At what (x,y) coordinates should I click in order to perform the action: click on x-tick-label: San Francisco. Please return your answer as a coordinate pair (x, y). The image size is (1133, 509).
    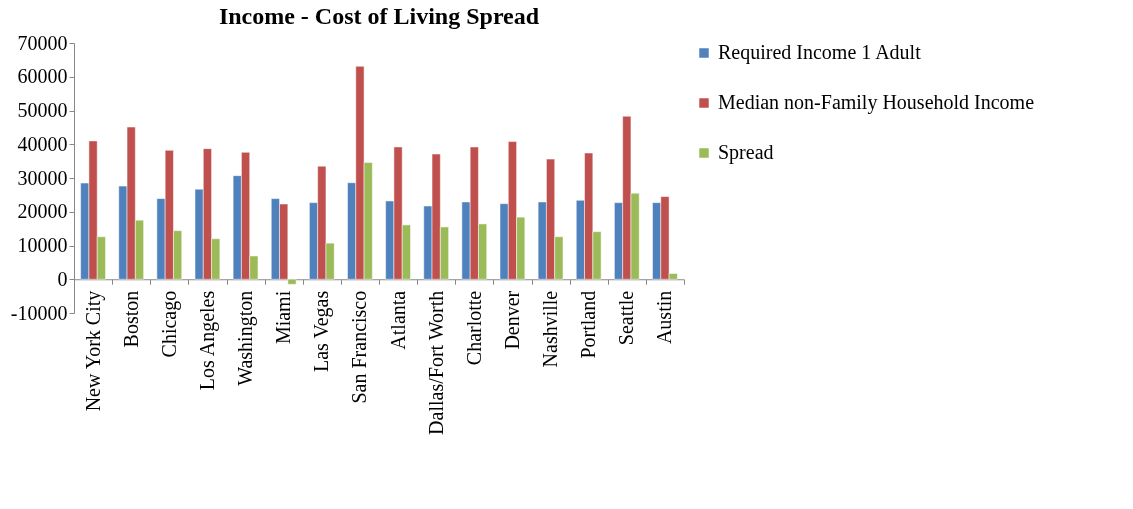
    Looking at the image, I should click on (359, 347).